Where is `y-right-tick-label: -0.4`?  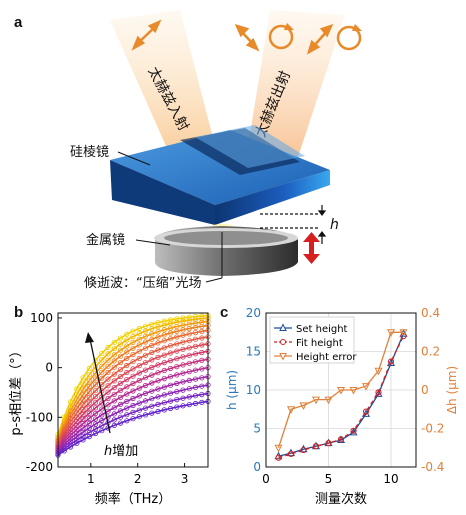 y-right-tick-label: -0.4 is located at coordinates (432, 467).